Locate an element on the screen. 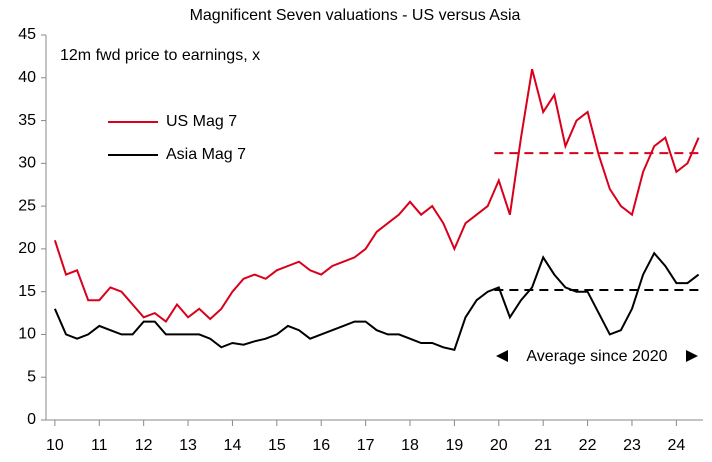  arrow-right is located at coordinates (692, 356).